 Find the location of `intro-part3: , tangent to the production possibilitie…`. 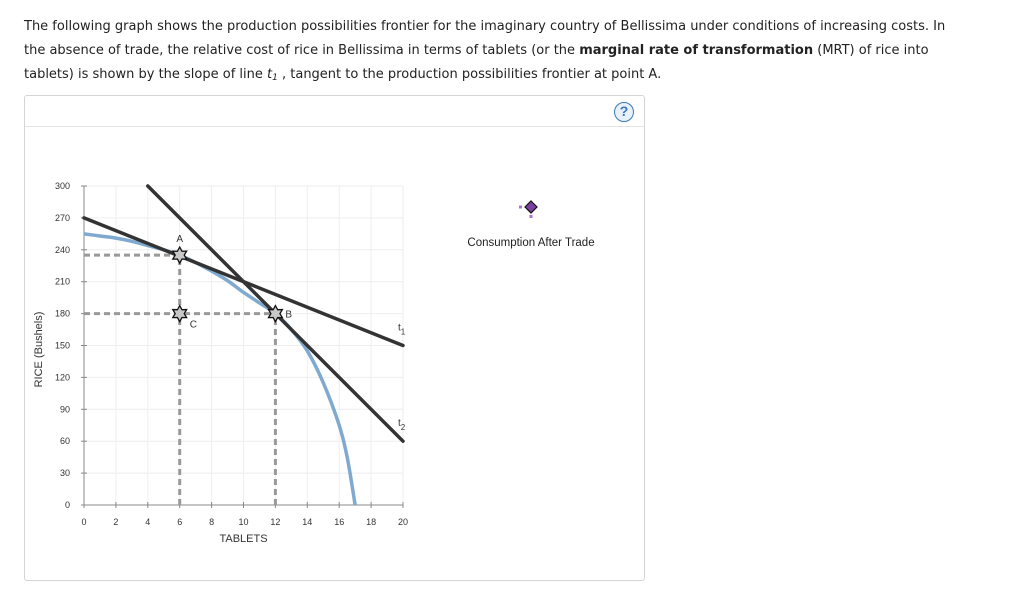

intro-part3: , tangent to the production possibilitie… is located at coordinates (469, 74).